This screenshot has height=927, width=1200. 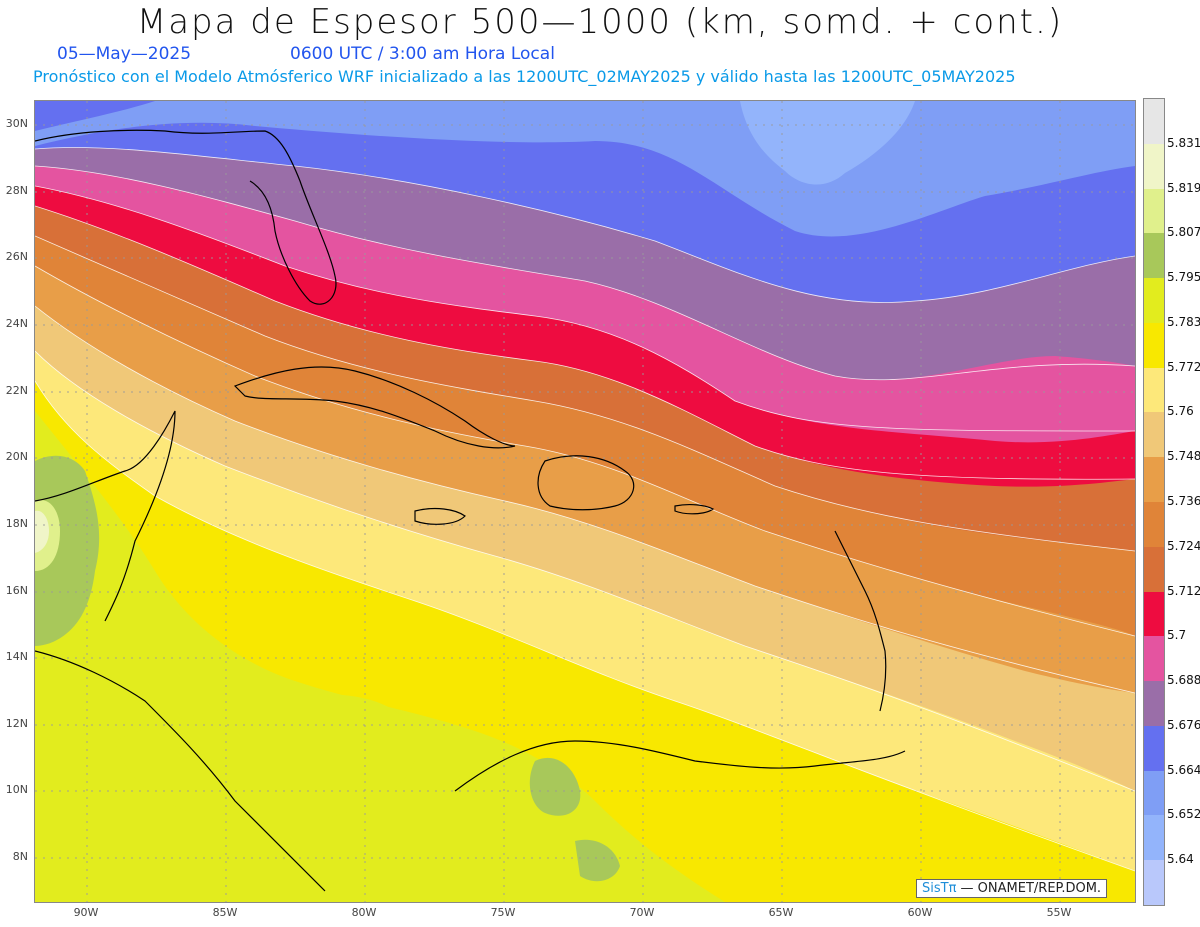 I want to click on colorbar-label: 5.664, so click(x=1183, y=769).